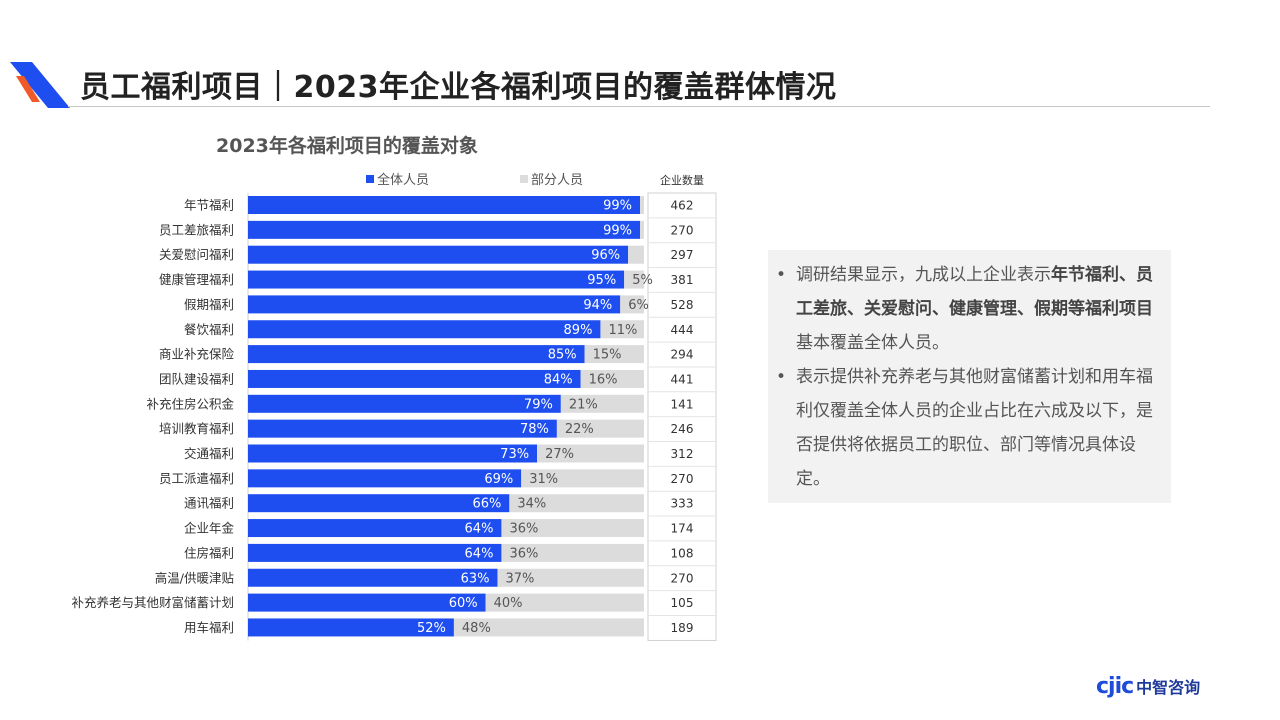  I want to click on category-label: 交通福利, so click(209, 453).